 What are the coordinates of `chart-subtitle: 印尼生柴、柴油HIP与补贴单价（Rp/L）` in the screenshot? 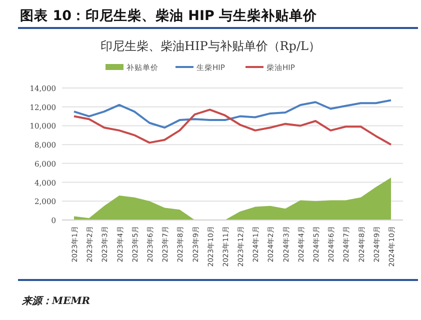 It's located at (210, 46).